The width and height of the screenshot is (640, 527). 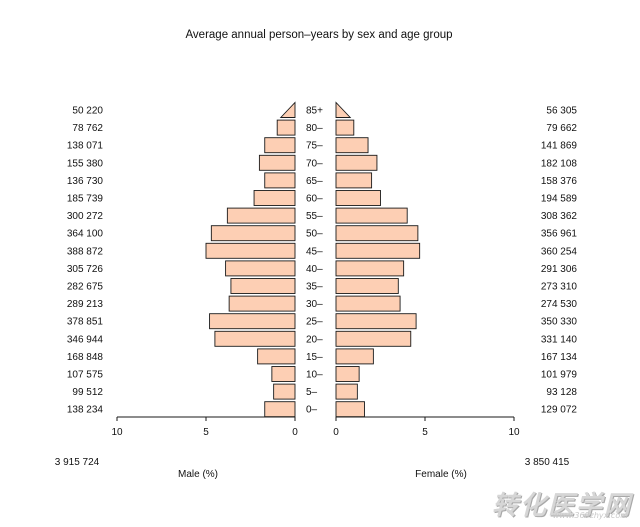 What do you see at coordinates (314, 357) in the screenshot?
I see `age-group-label: 15–` at bounding box center [314, 357].